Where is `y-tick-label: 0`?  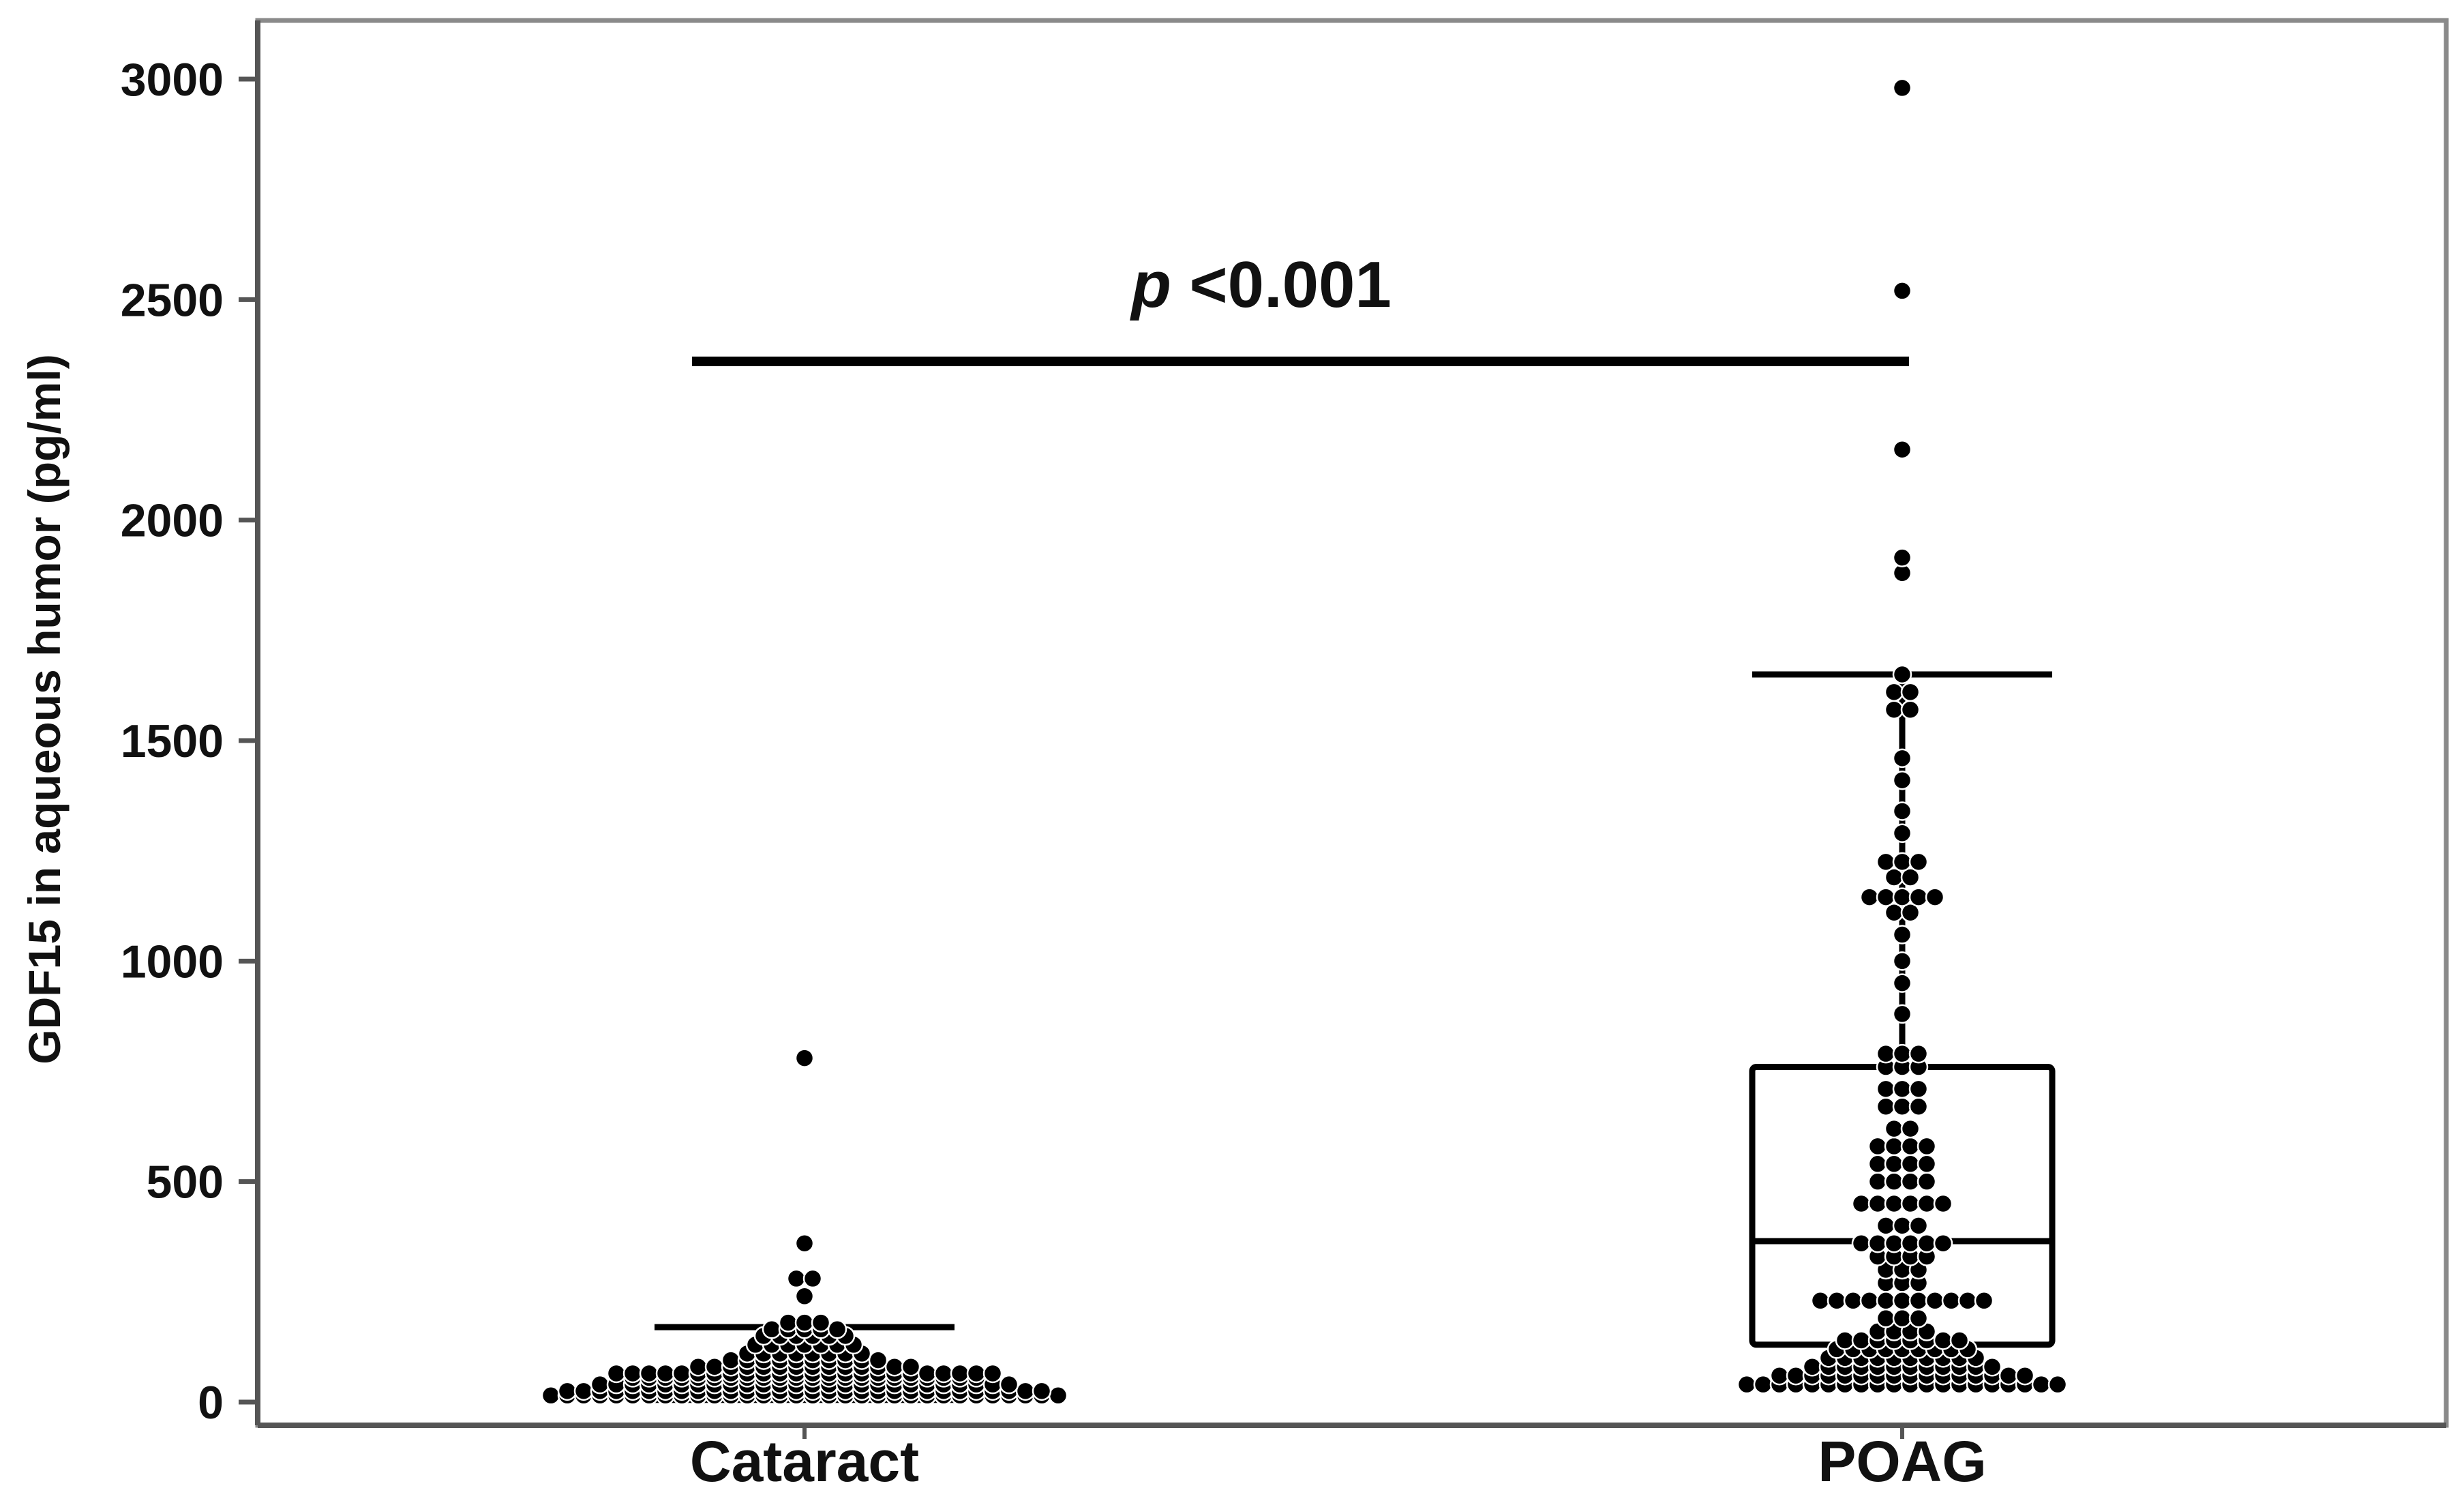 y-tick-label: 0 is located at coordinates (211, 1403).